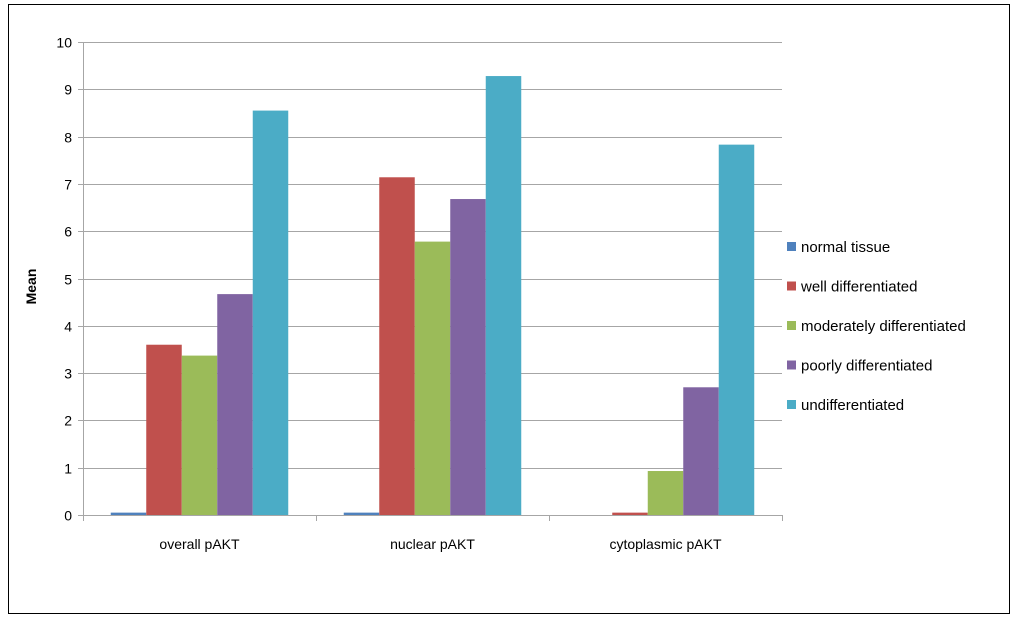 This screenshot has height=618, width=1018. Describe the element at coordinates (68, 327) in the screenshot. I see `y-tick-label: 4` at that location.